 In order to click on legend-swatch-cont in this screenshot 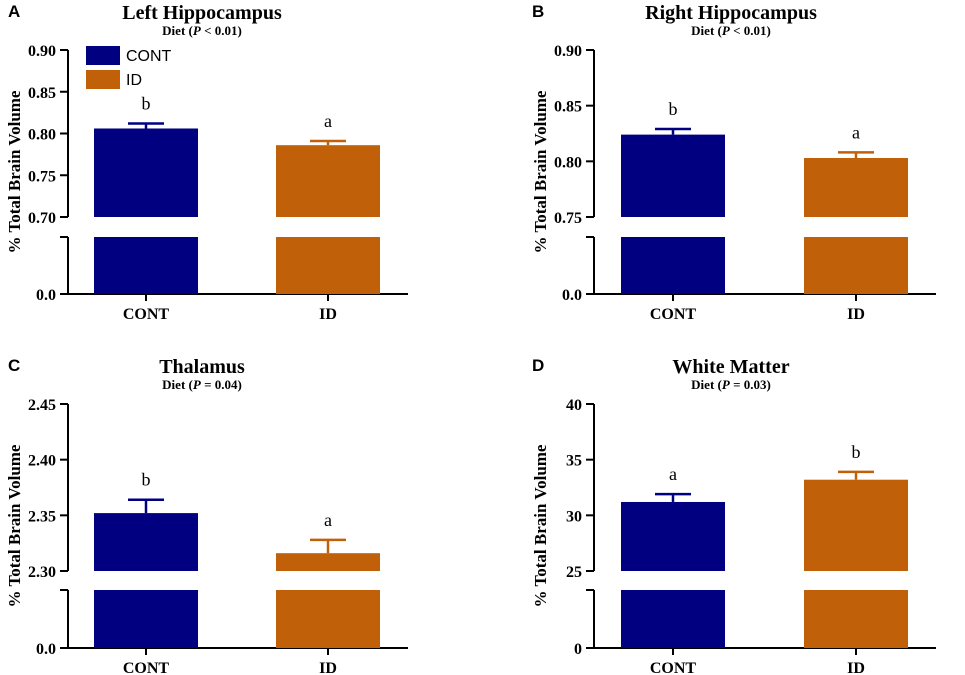, I will do `click(103, 55)`.